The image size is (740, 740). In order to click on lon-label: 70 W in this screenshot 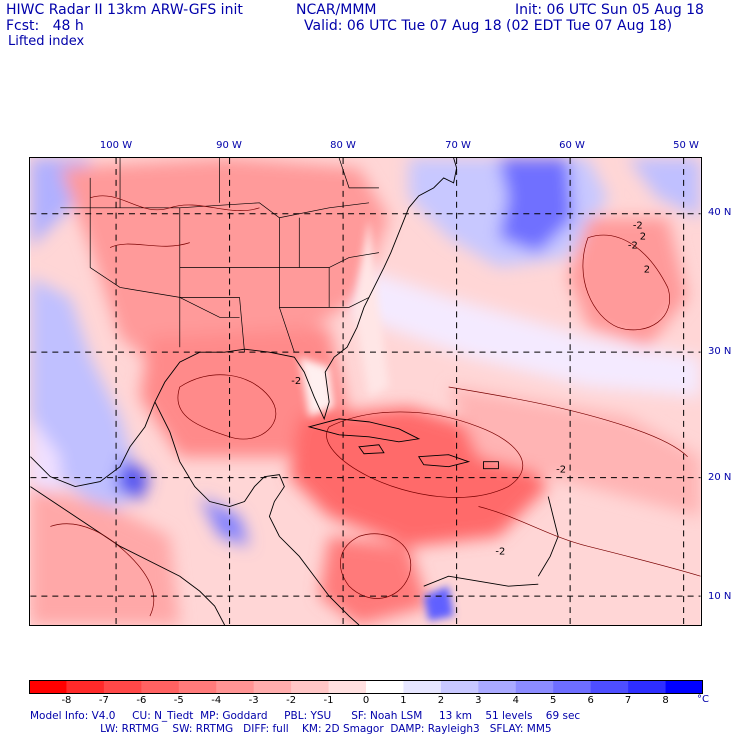, I will do `click(458, 145)`.